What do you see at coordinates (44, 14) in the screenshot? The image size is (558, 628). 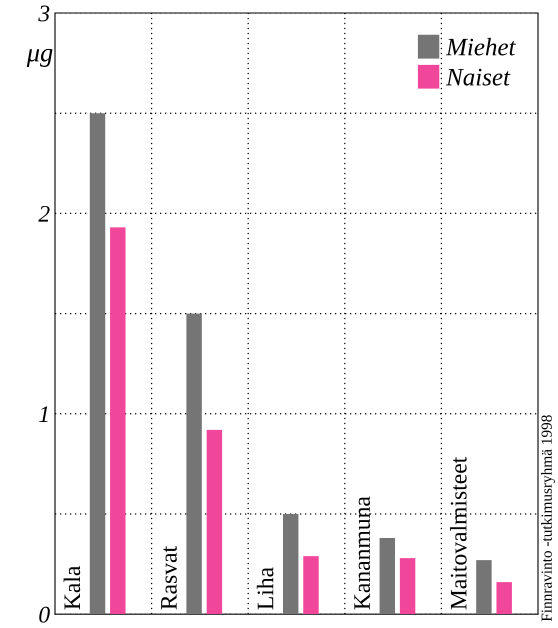 I see `y-tick-label: 3` at bounding box center [44, 14].